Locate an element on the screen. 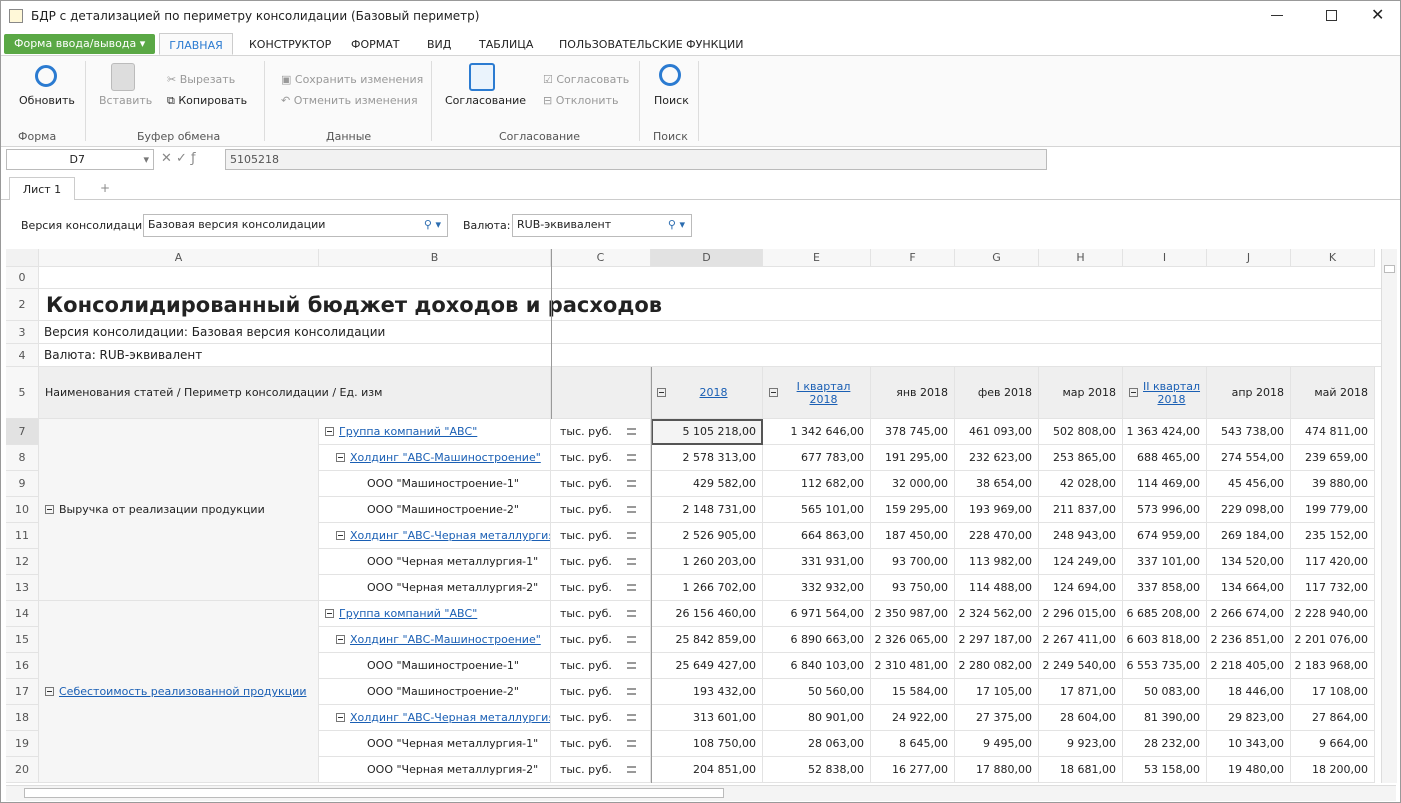 Image resolution: width=1401 pixels, height=803 pixels. search-icon is located at coordinates (670, 75).